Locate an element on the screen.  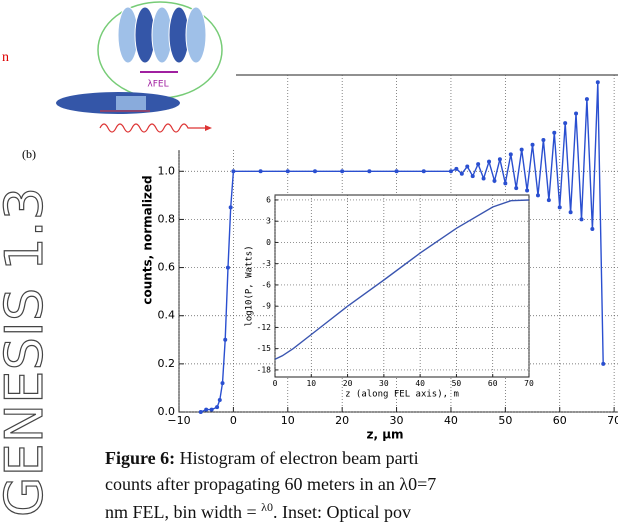
y-tick-label: 1.0 is located at coordinates (167, 170).